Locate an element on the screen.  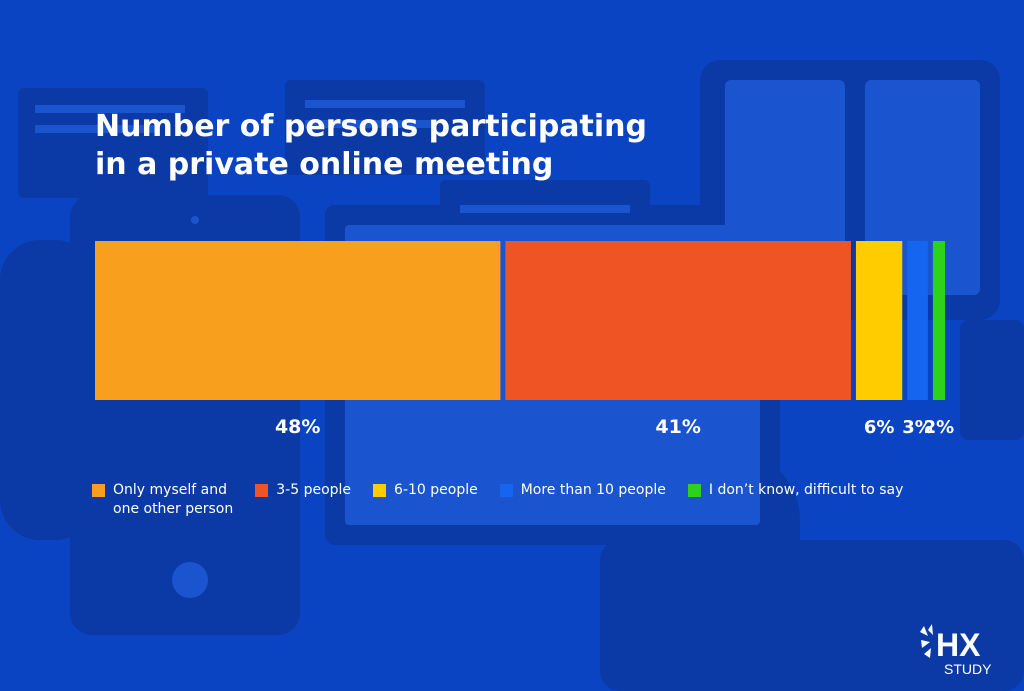
legend-item-4: More than 10 people is located at coordinates (582, 490).